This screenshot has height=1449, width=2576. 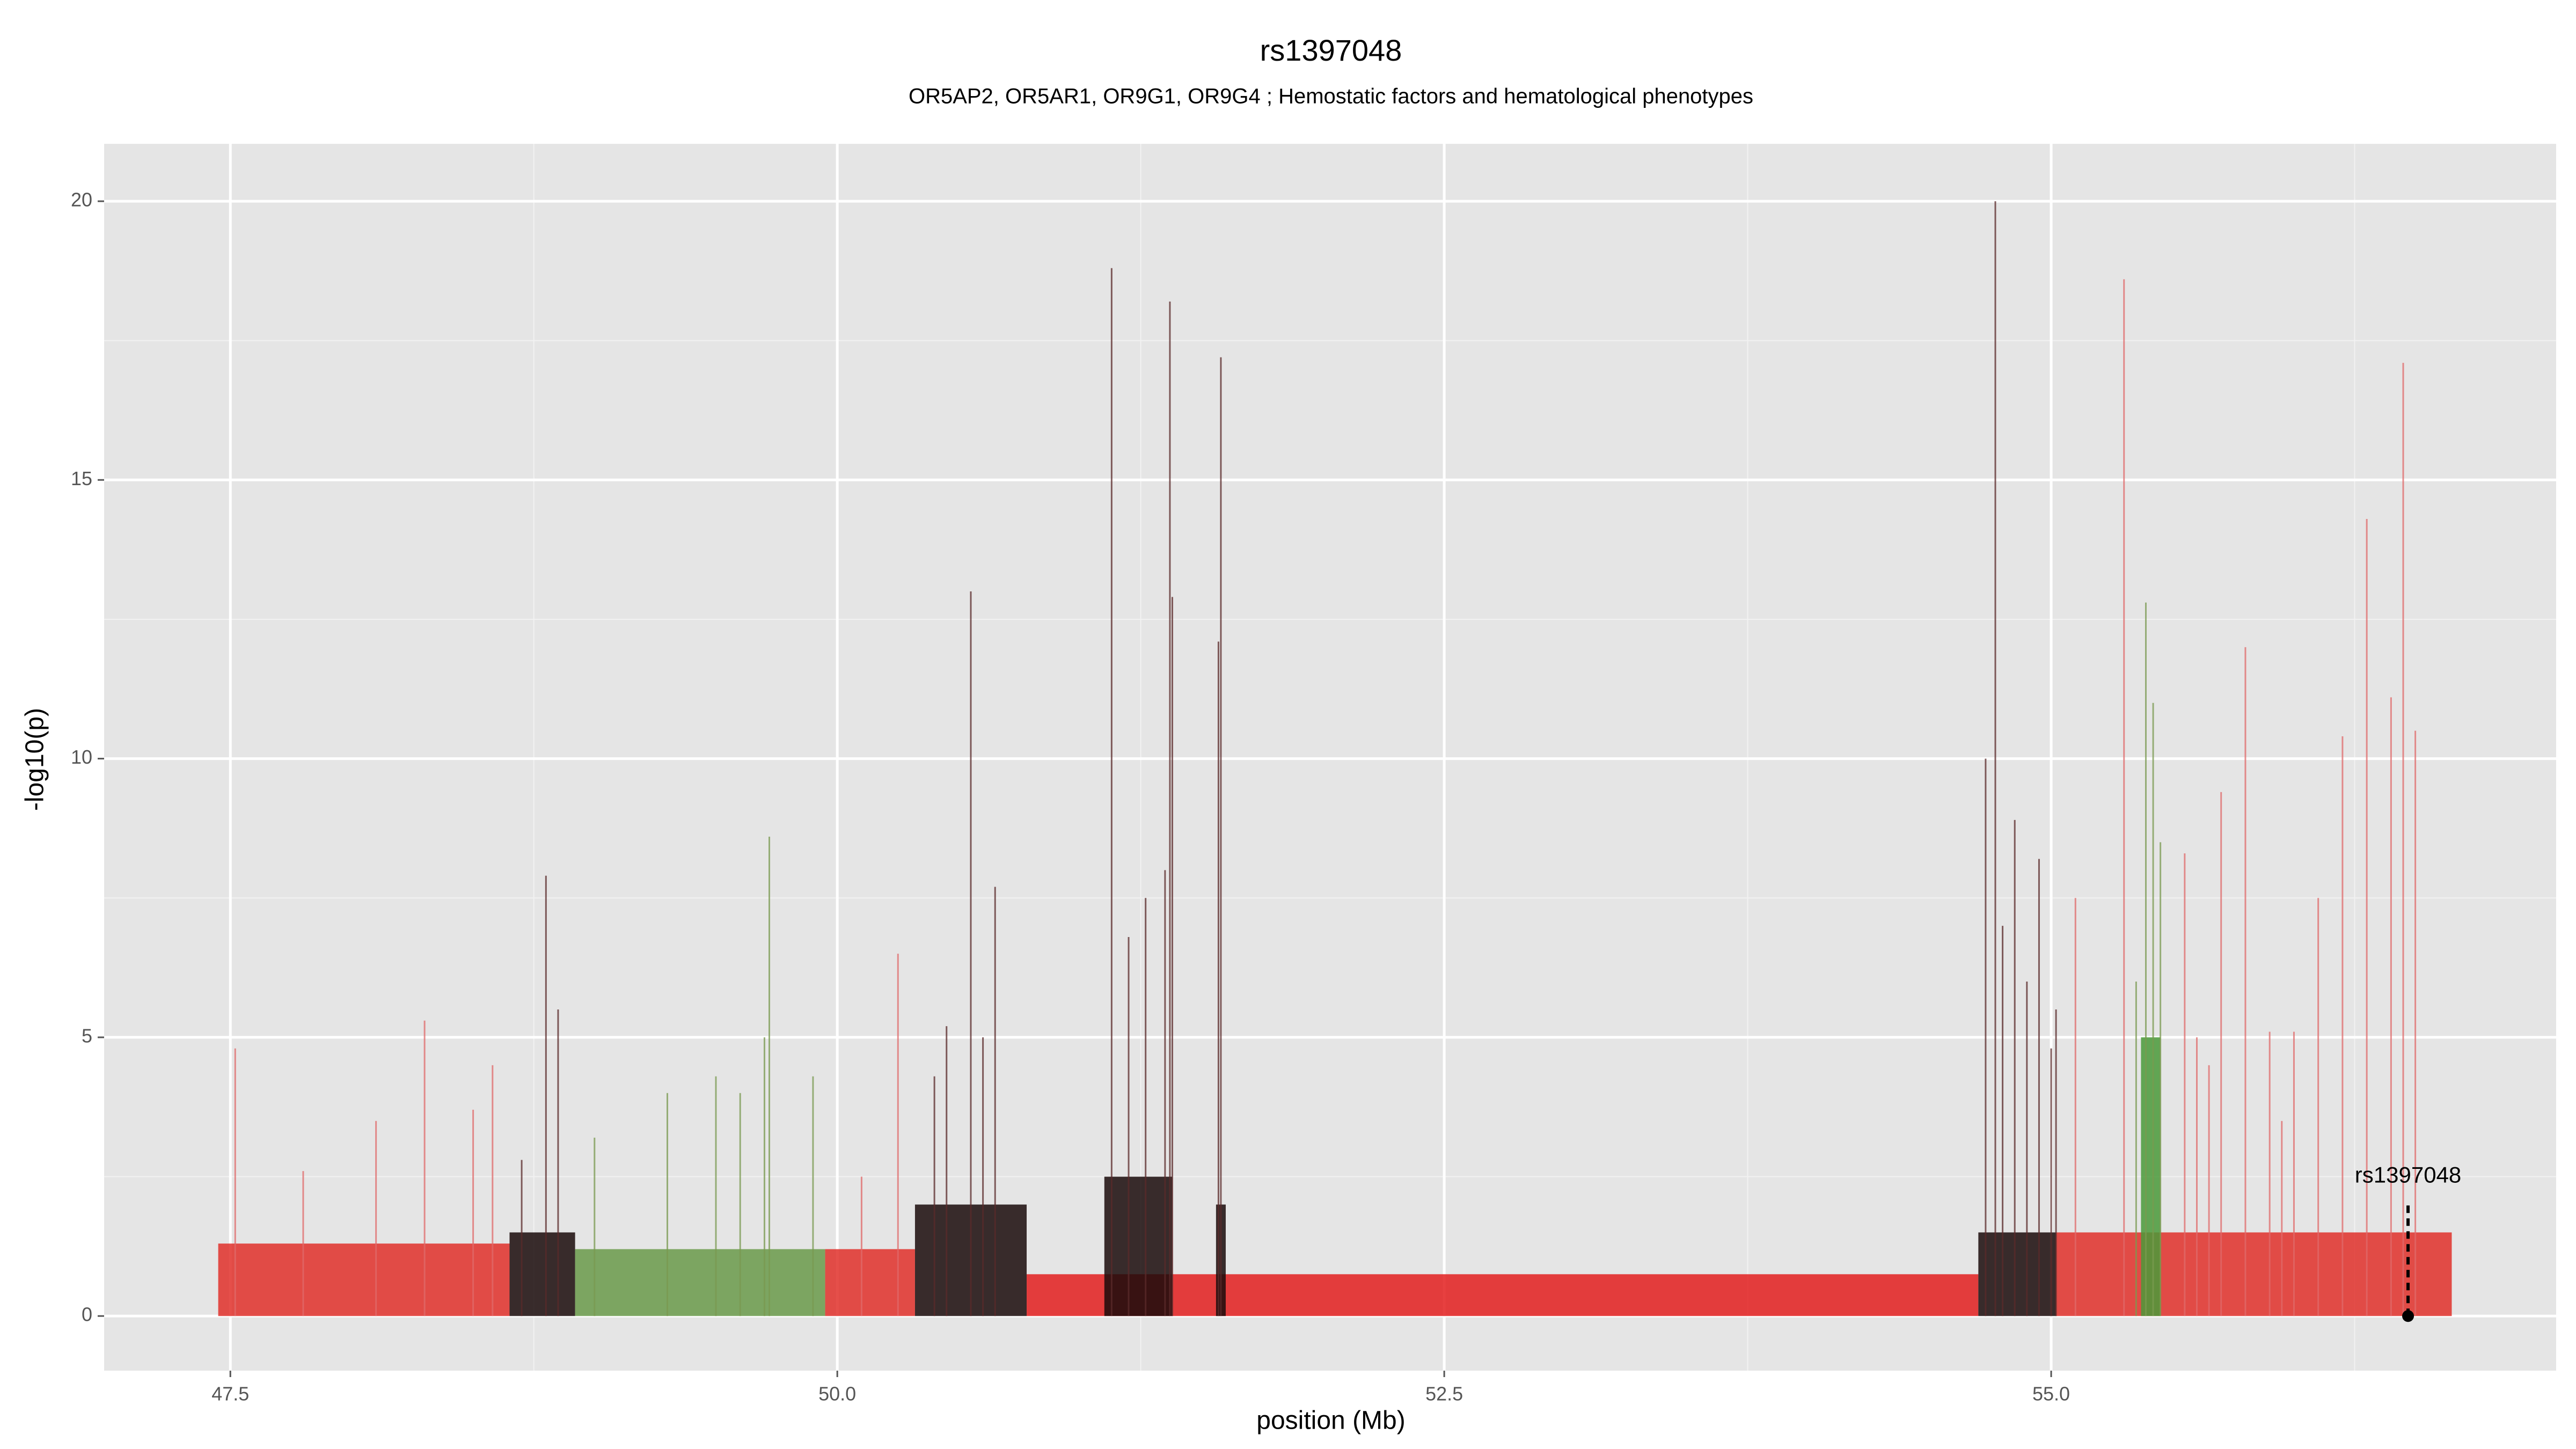 I want to click on y-axis-label: -log10(p), so click(x=35, y=759).